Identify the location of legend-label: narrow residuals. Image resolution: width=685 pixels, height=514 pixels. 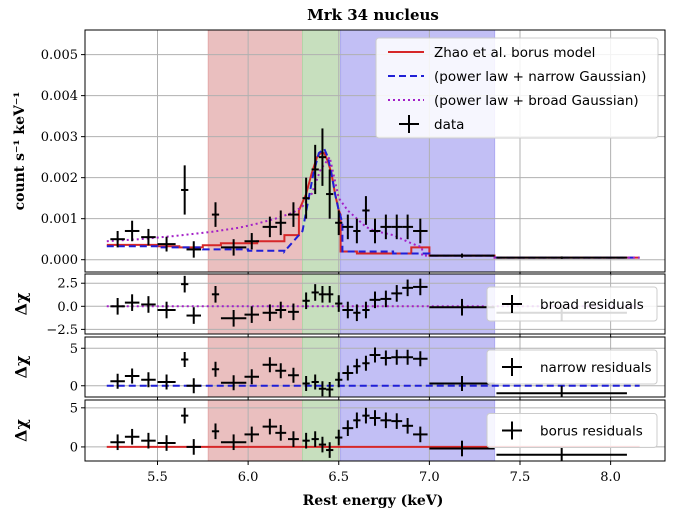
(596, 368).